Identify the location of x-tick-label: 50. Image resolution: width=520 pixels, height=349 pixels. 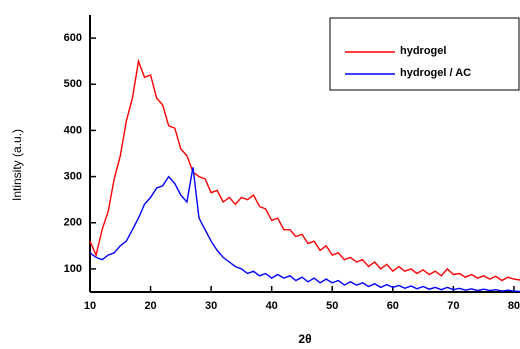
(332, 306).